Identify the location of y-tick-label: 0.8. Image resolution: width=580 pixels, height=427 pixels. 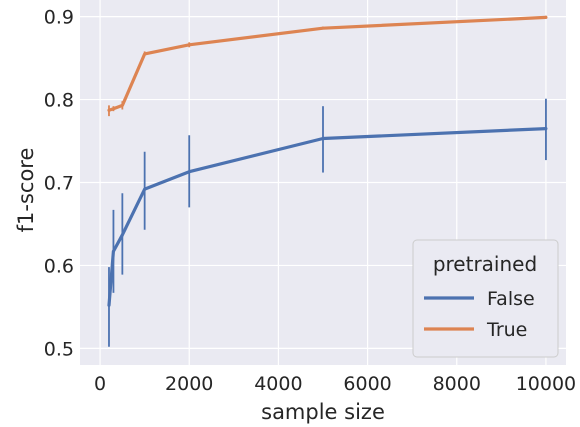
(59, 101).